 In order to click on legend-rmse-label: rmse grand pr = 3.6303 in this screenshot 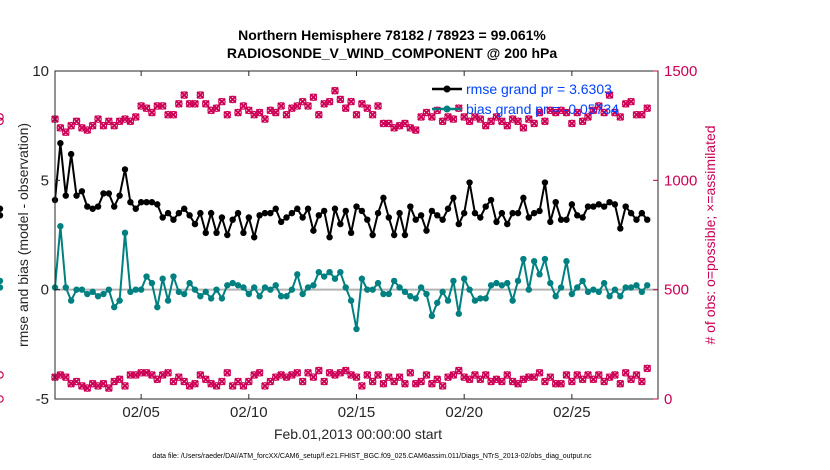, I will do `click(539, 89)`.